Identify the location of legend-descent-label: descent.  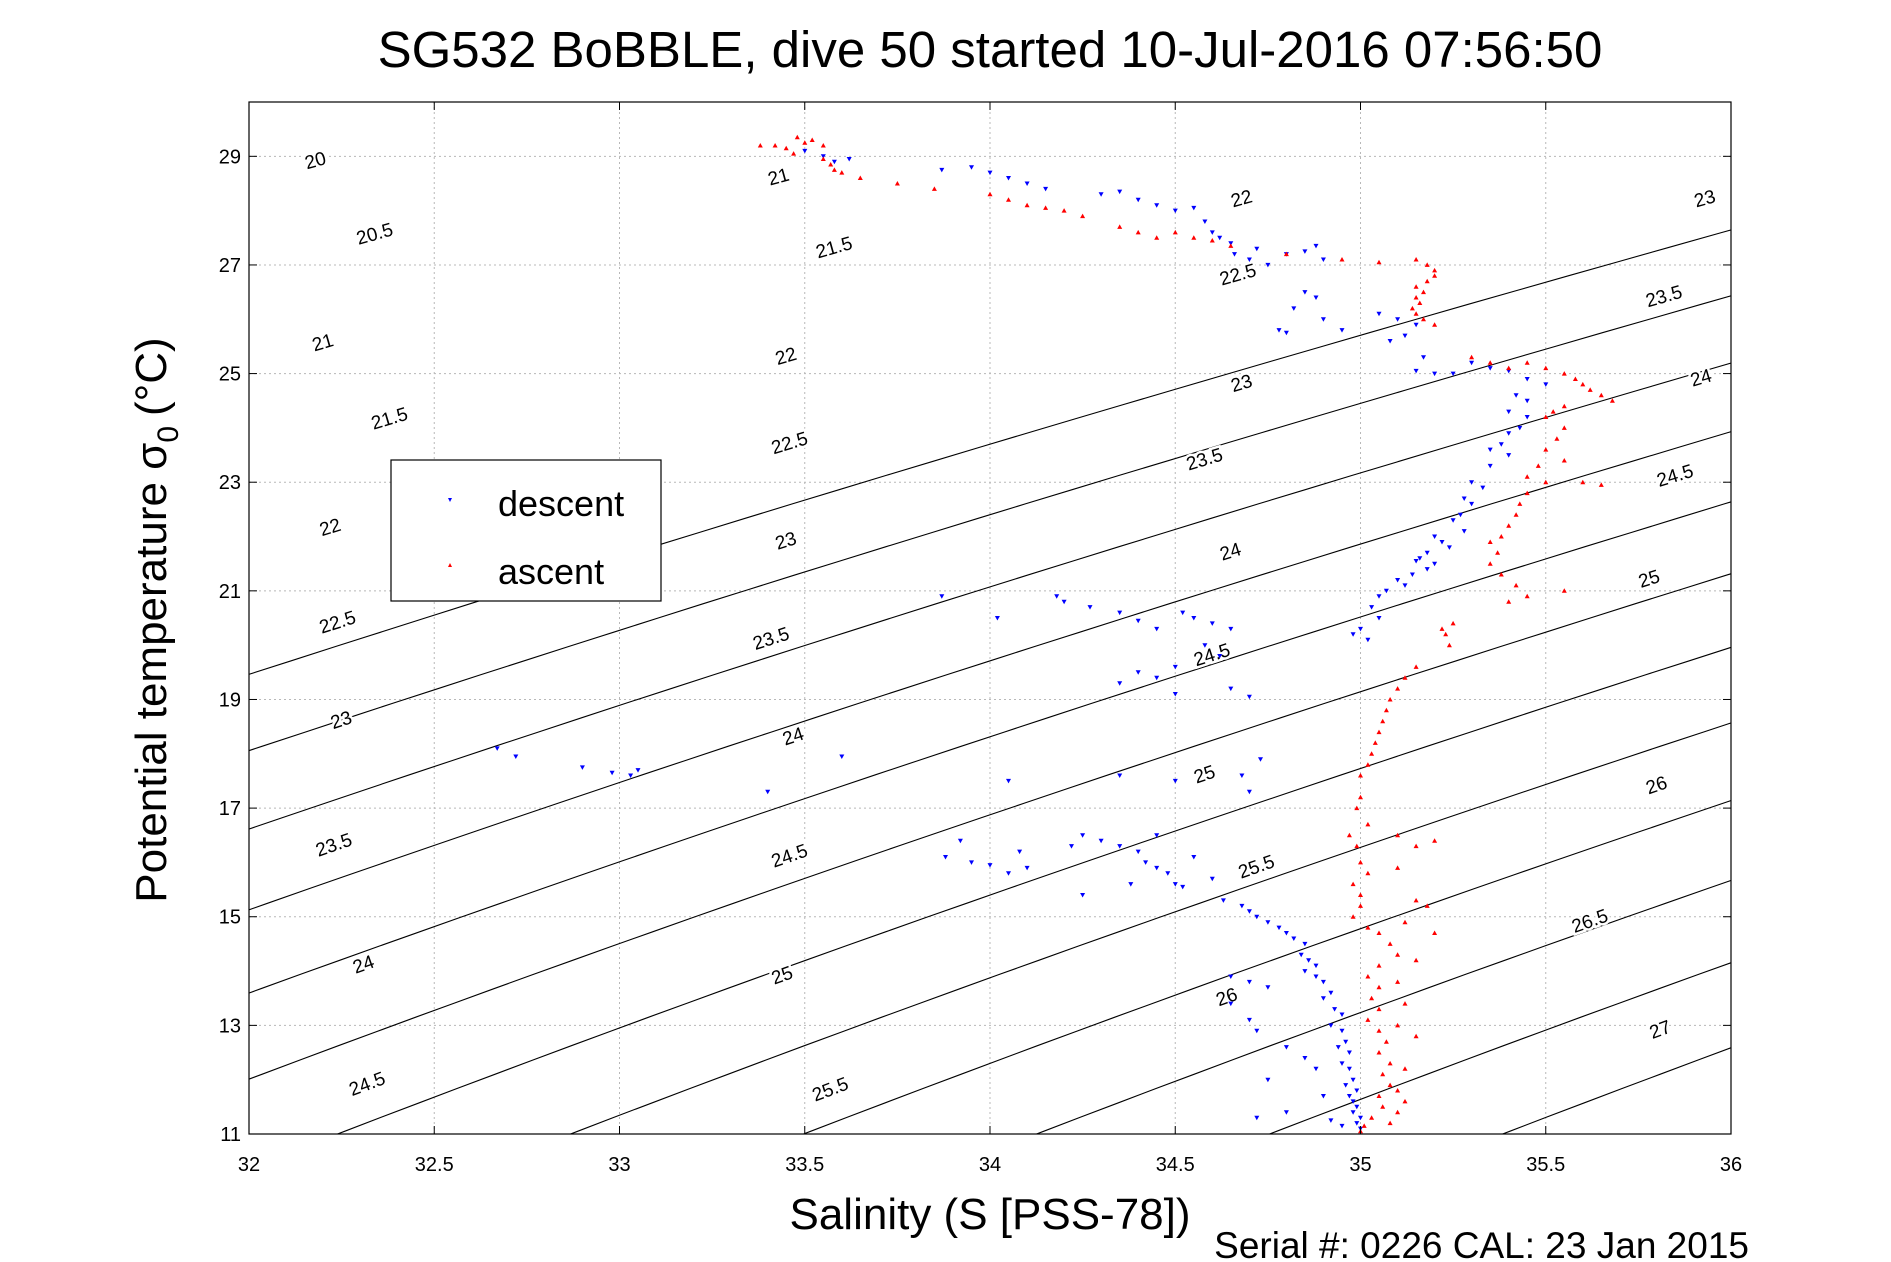
(561, 503).